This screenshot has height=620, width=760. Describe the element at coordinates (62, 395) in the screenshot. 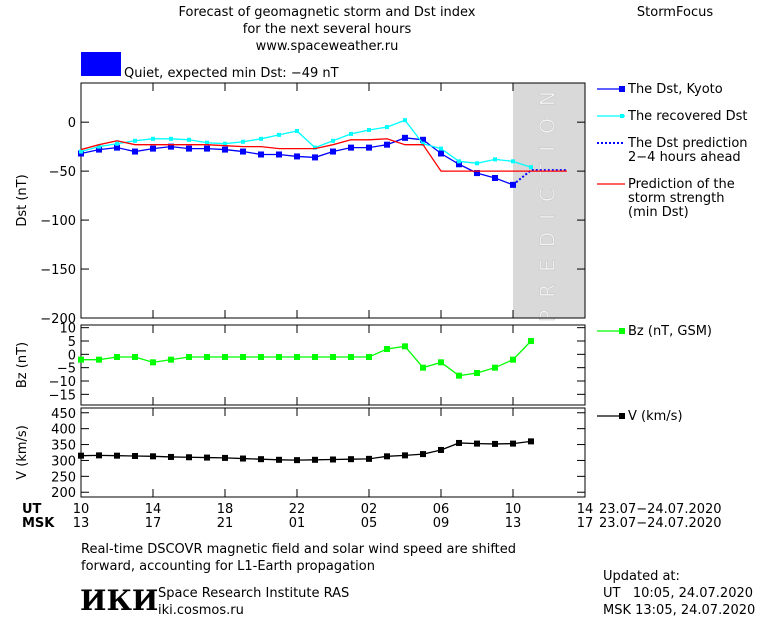

I see `y-tick-label: −15` at that location.